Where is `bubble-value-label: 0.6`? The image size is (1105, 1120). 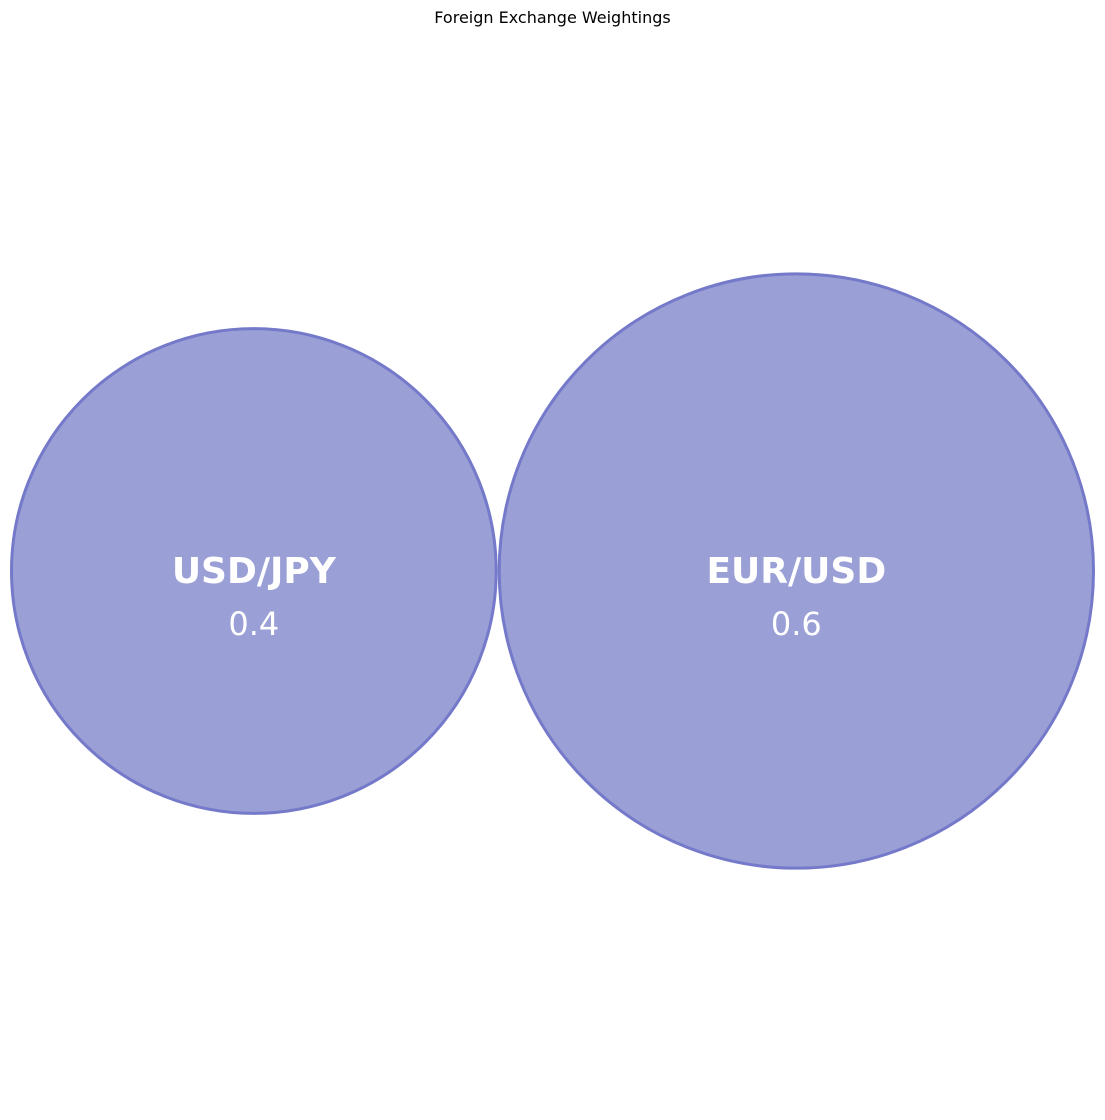
bubble-value-label: 0.6 is located at coordinates (796, 624).